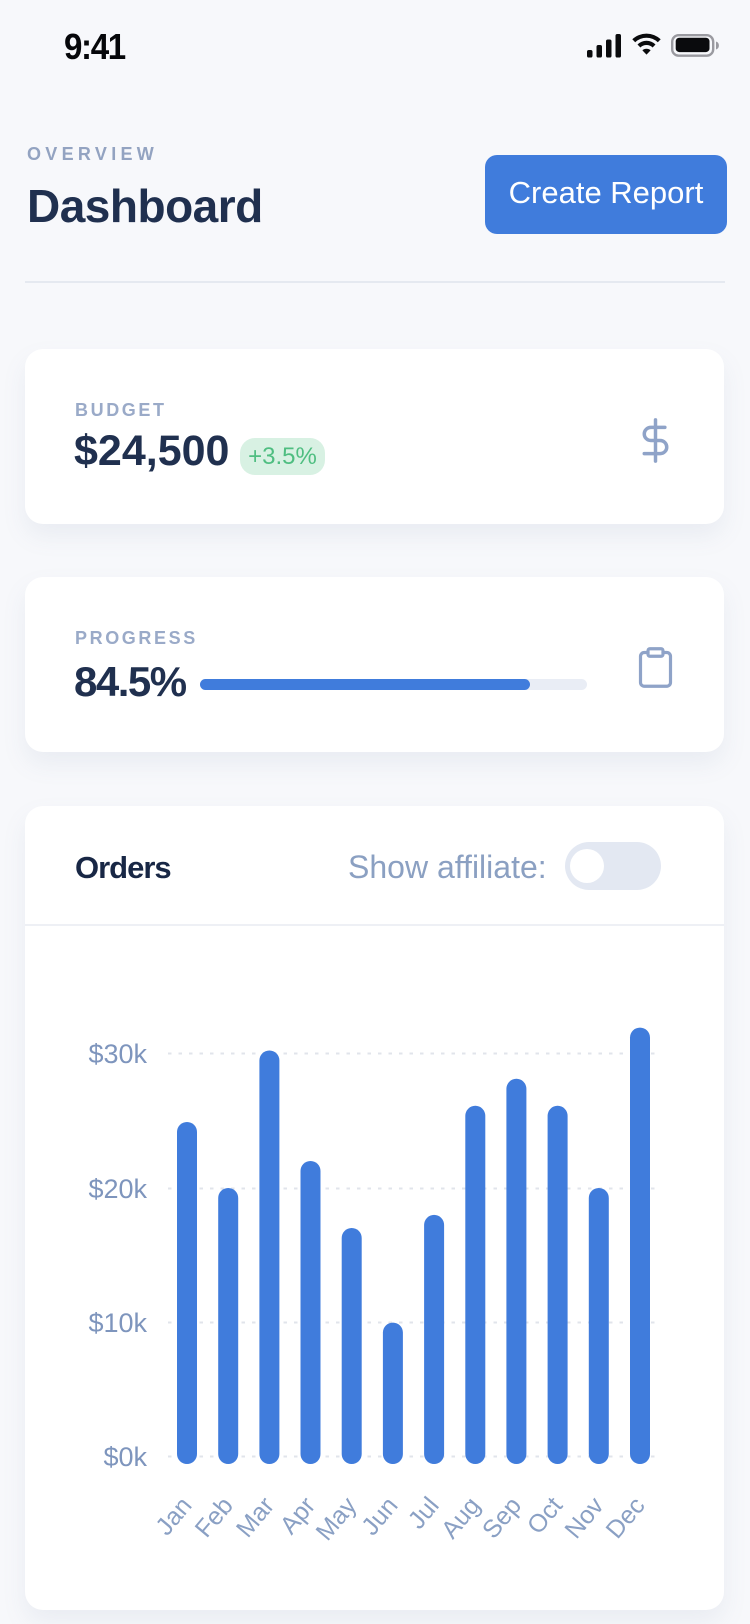 This screenshot has width=750, height=1624. Describe the element at coordinates (117, 1054) in the screenshot. I see `svg-text: $30k` at that location.